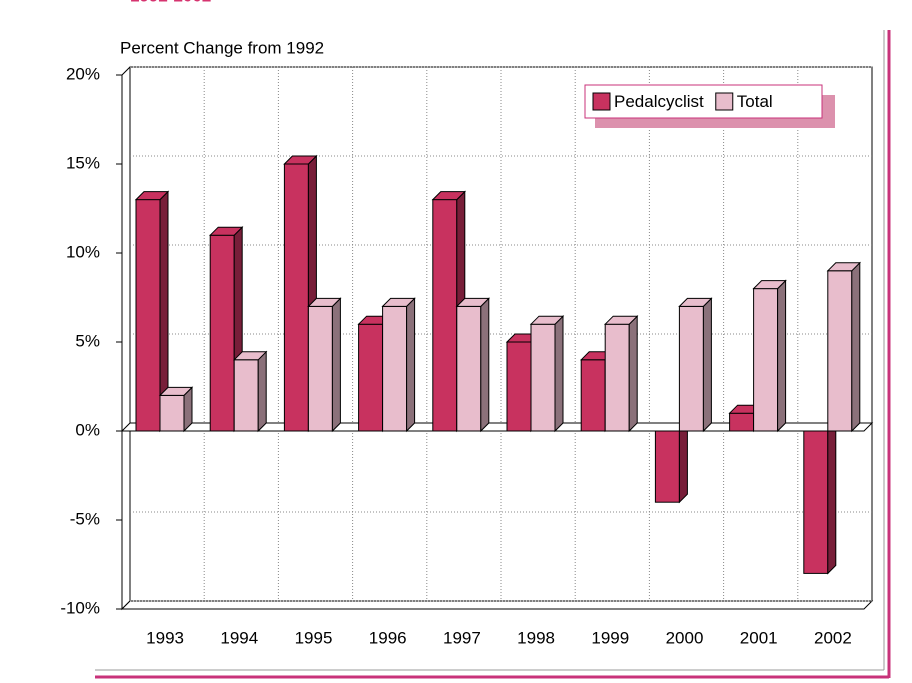  What do you see at coordinates (314, 637) in the screenshot?
I see `x-tick-label: 1995` at bounding box center [314, 637].